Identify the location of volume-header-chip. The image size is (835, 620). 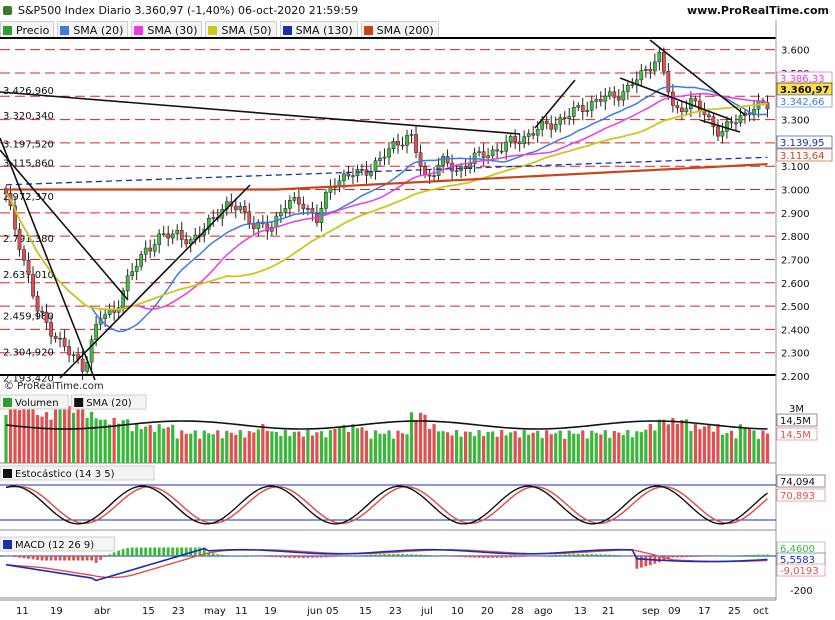
(108, 402).